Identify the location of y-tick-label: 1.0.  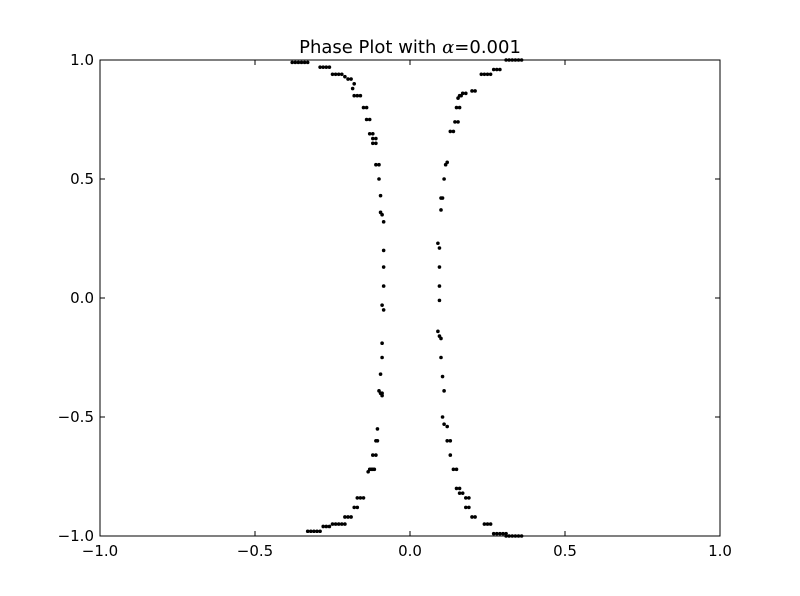
(82, 60).